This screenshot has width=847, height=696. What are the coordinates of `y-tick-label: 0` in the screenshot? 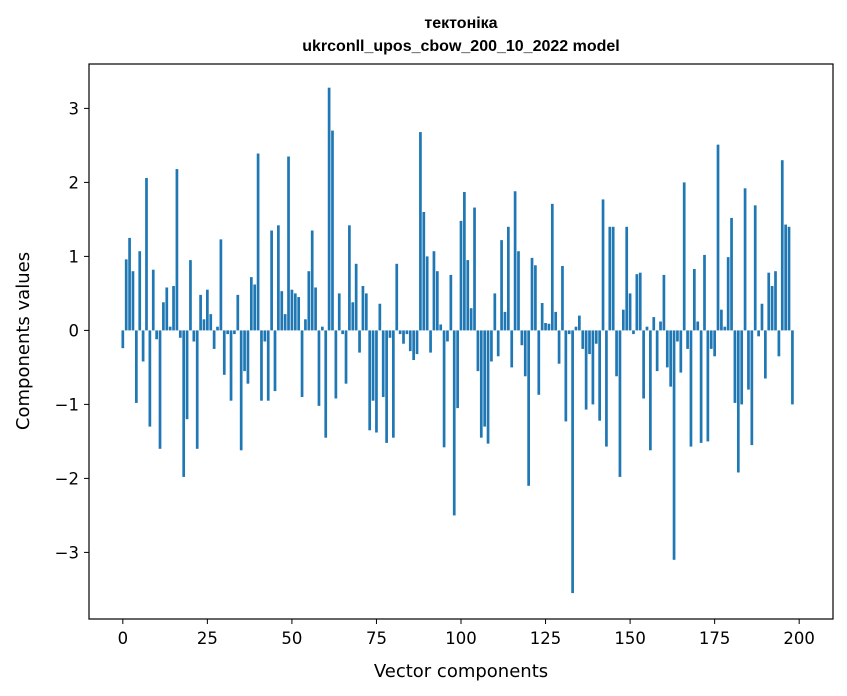 It's located at (74, 330).